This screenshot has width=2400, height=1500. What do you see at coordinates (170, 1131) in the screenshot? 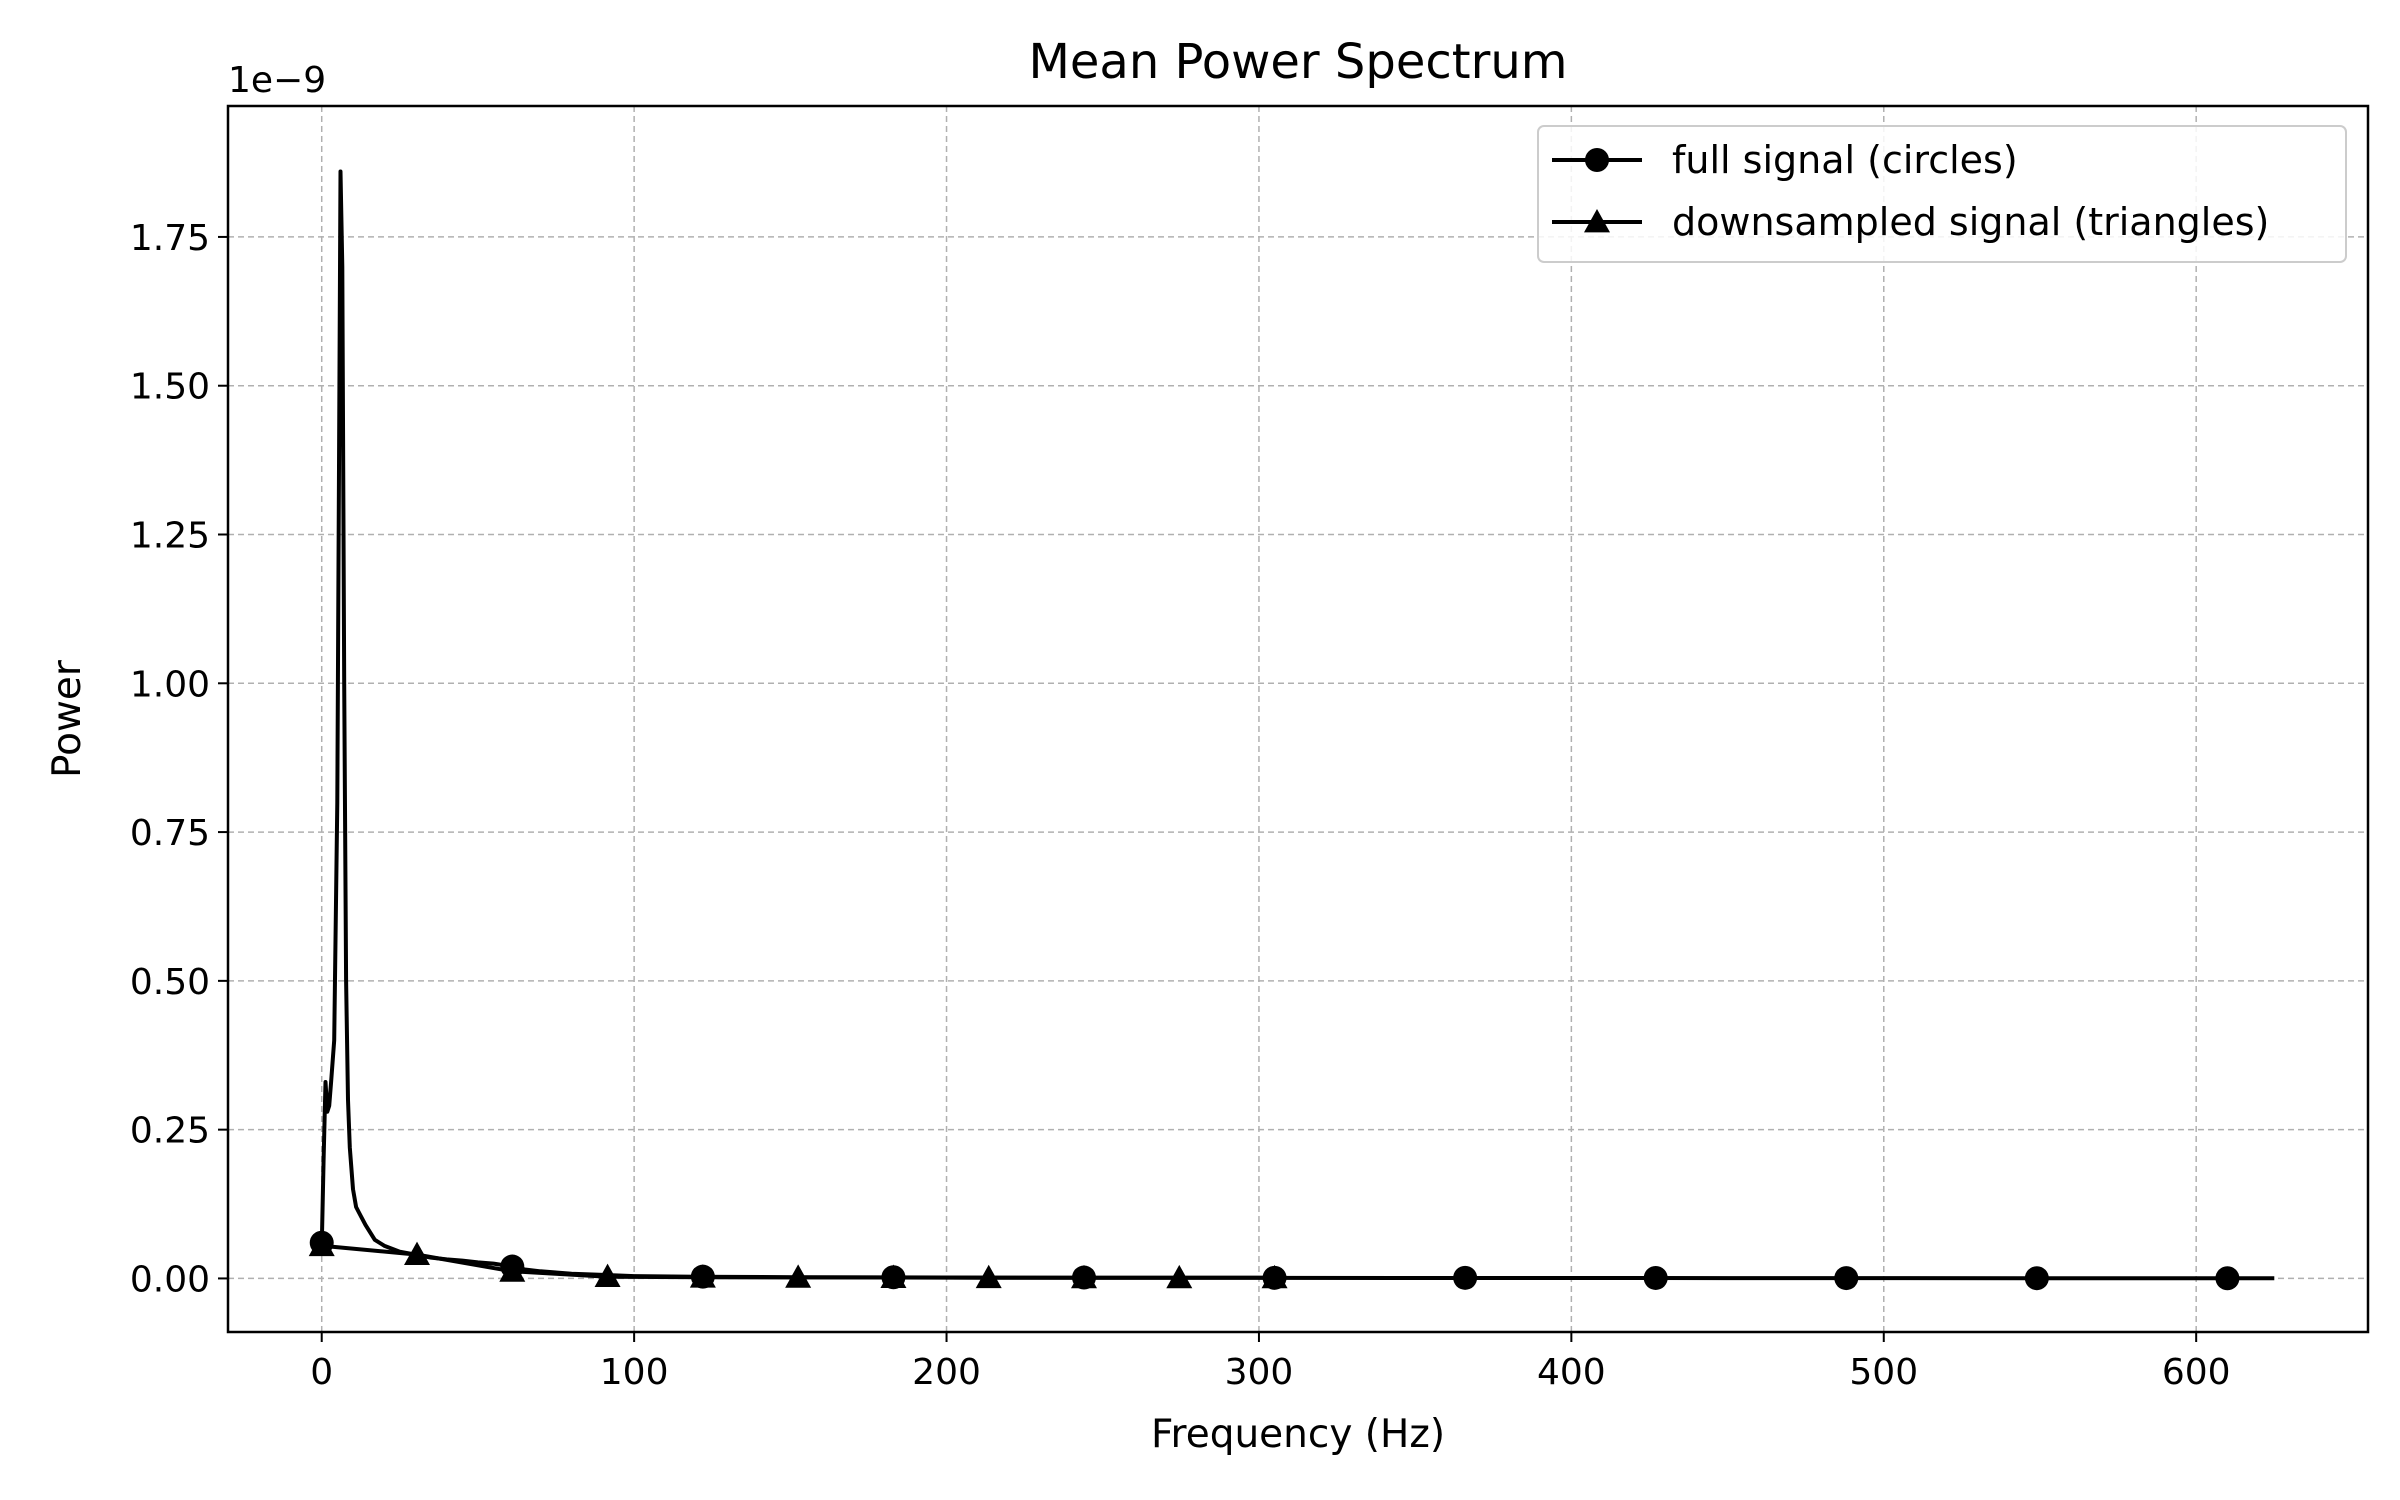
I see `y-tick-label: 0.25` at bounding box center [170, 1131].